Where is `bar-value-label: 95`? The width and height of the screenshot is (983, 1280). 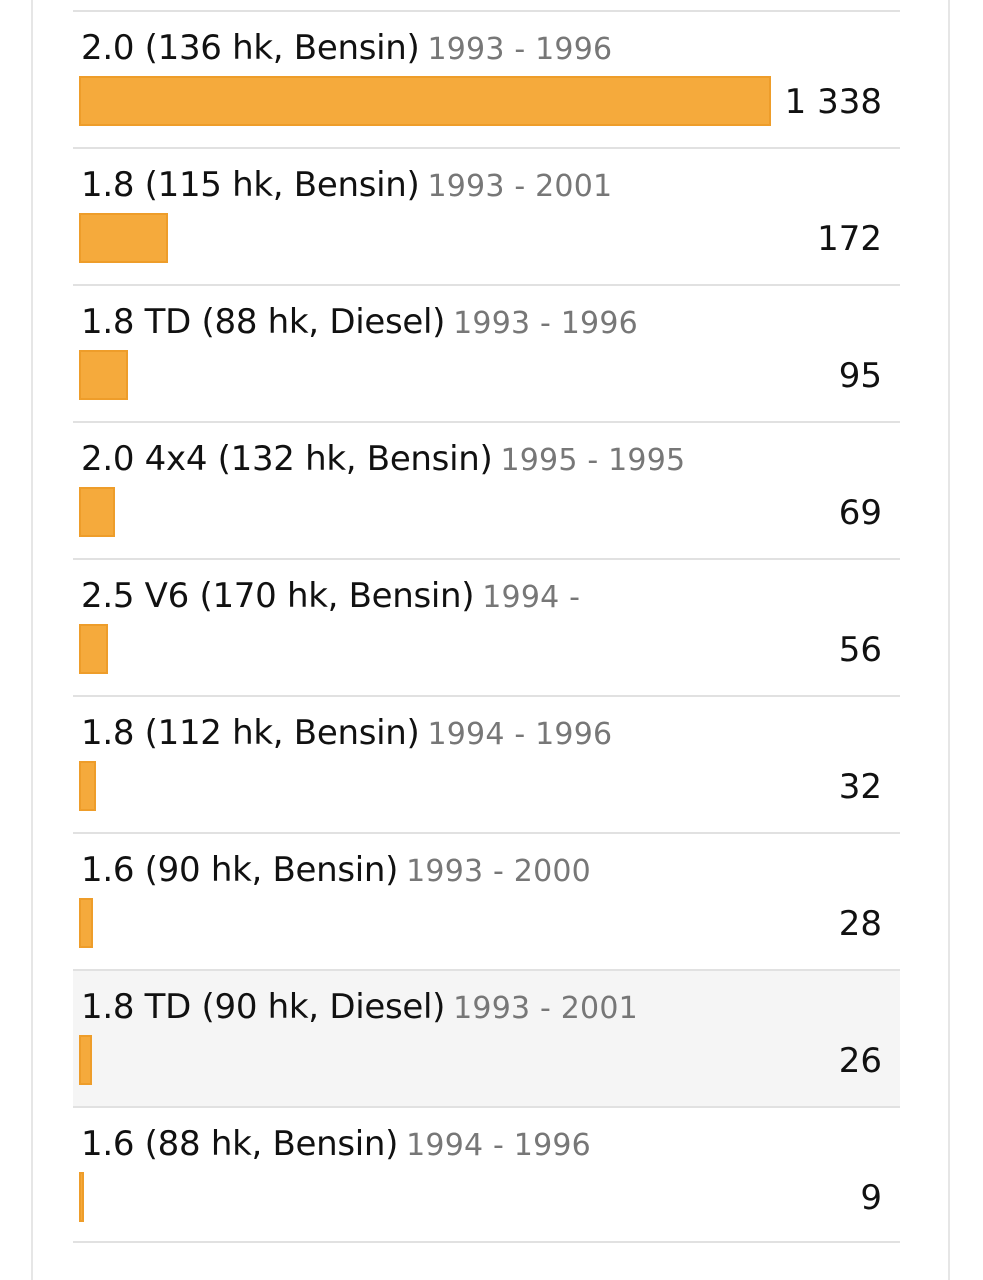
bar-value-label: 95 is located at coordinates (860, 376).